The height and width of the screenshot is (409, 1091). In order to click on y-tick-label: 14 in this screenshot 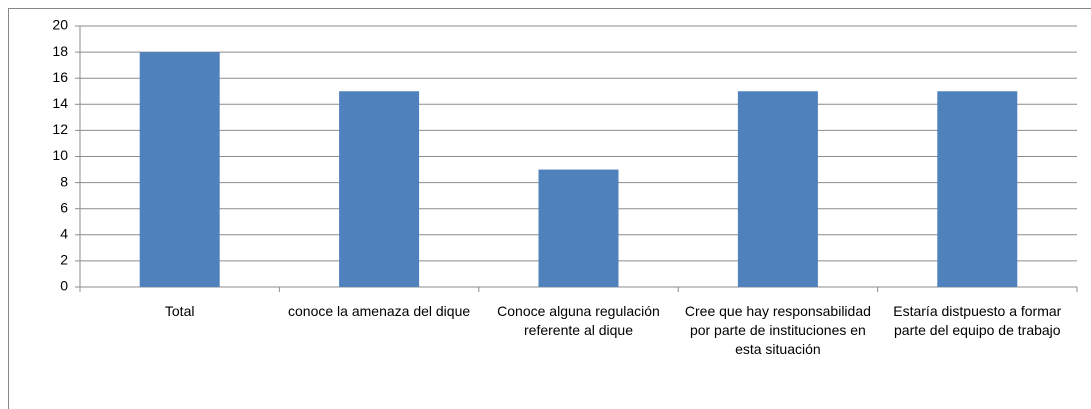, I will do `click(60, 103)`.